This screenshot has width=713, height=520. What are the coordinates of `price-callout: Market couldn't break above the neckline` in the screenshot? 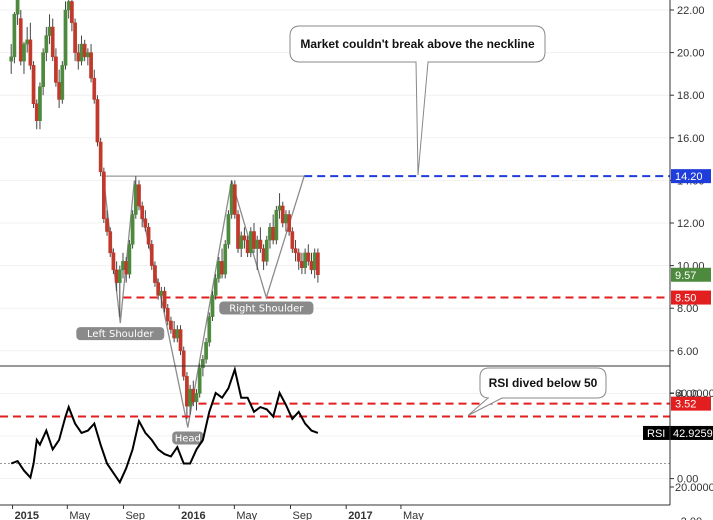 It's located at (417, 100).